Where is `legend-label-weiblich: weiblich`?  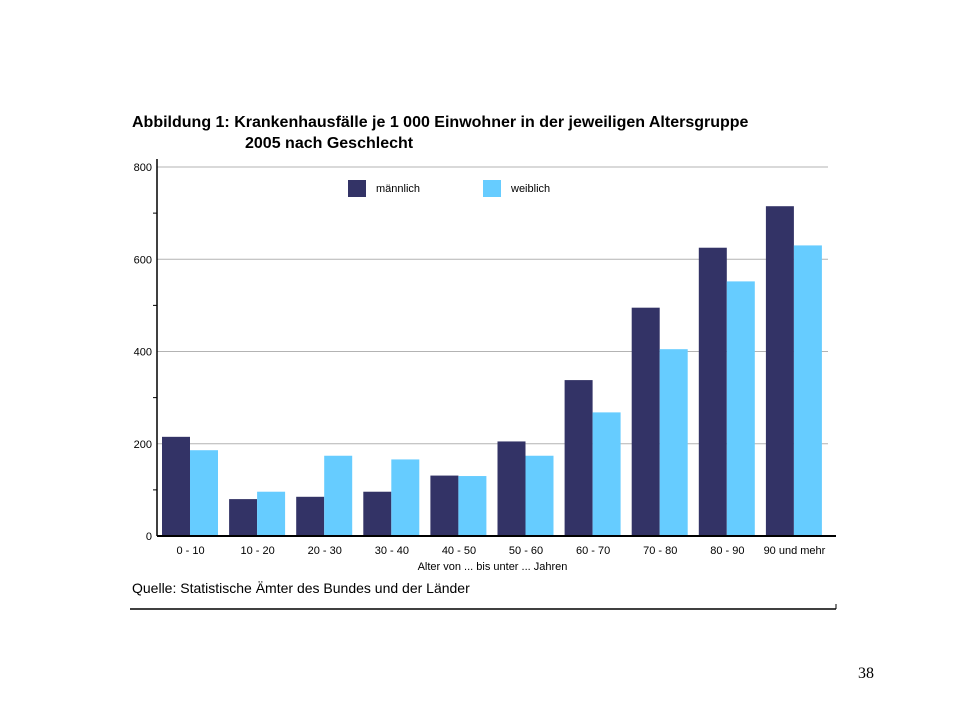
legend-label-weiblich: weiblich is located at coordinates (530, 189).